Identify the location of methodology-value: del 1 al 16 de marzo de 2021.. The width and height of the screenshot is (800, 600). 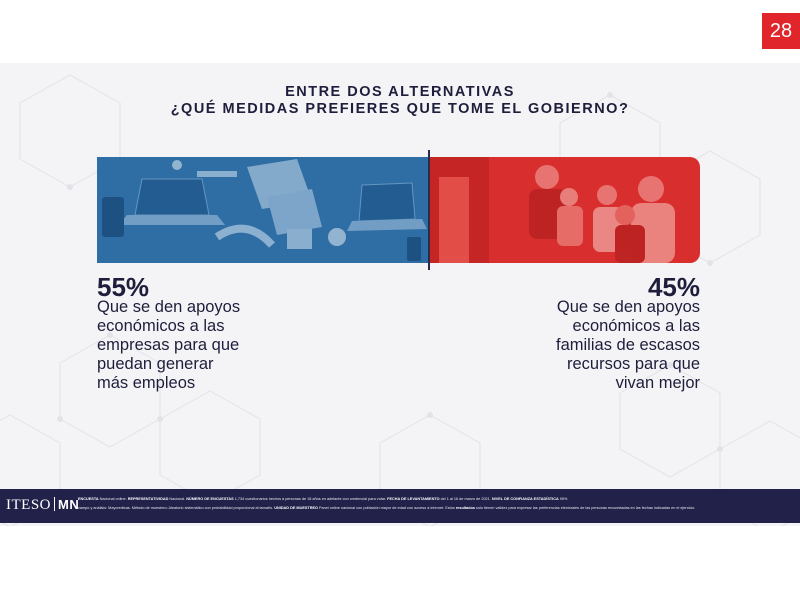
(465, 499).